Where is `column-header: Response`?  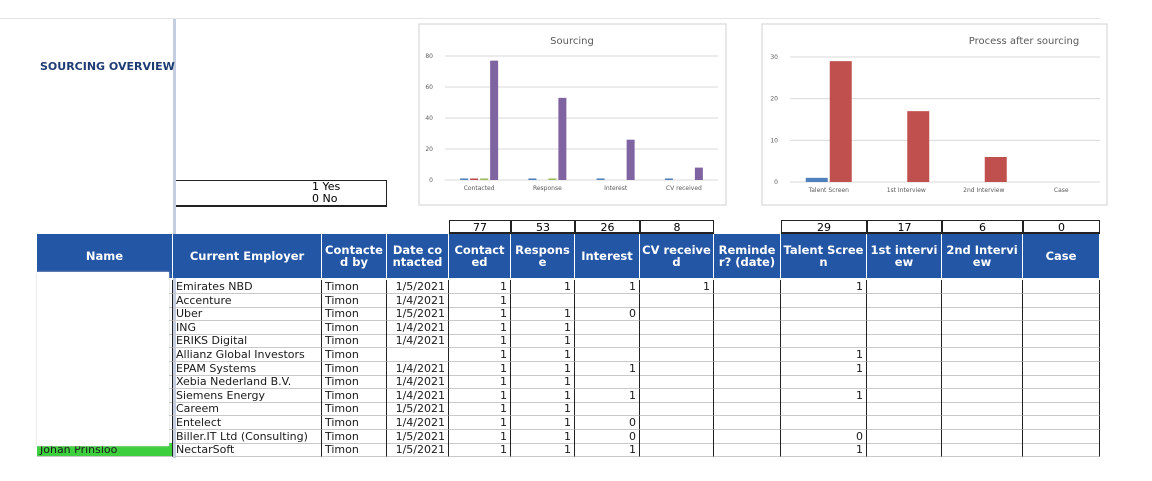 column-header: Response is located at coordinates (543, 256).